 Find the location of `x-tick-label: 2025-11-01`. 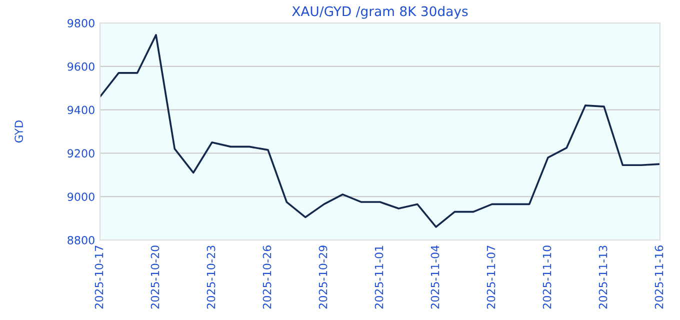

x-tick-label: 2025-11-01 is located at coordinates (379, 277).